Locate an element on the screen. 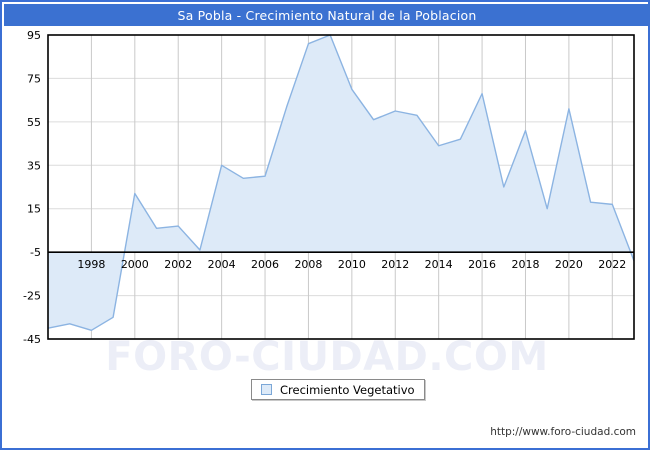 This screenshot has height=452, width=650. svg-text: 2004 is located at coordinates (222, 264).